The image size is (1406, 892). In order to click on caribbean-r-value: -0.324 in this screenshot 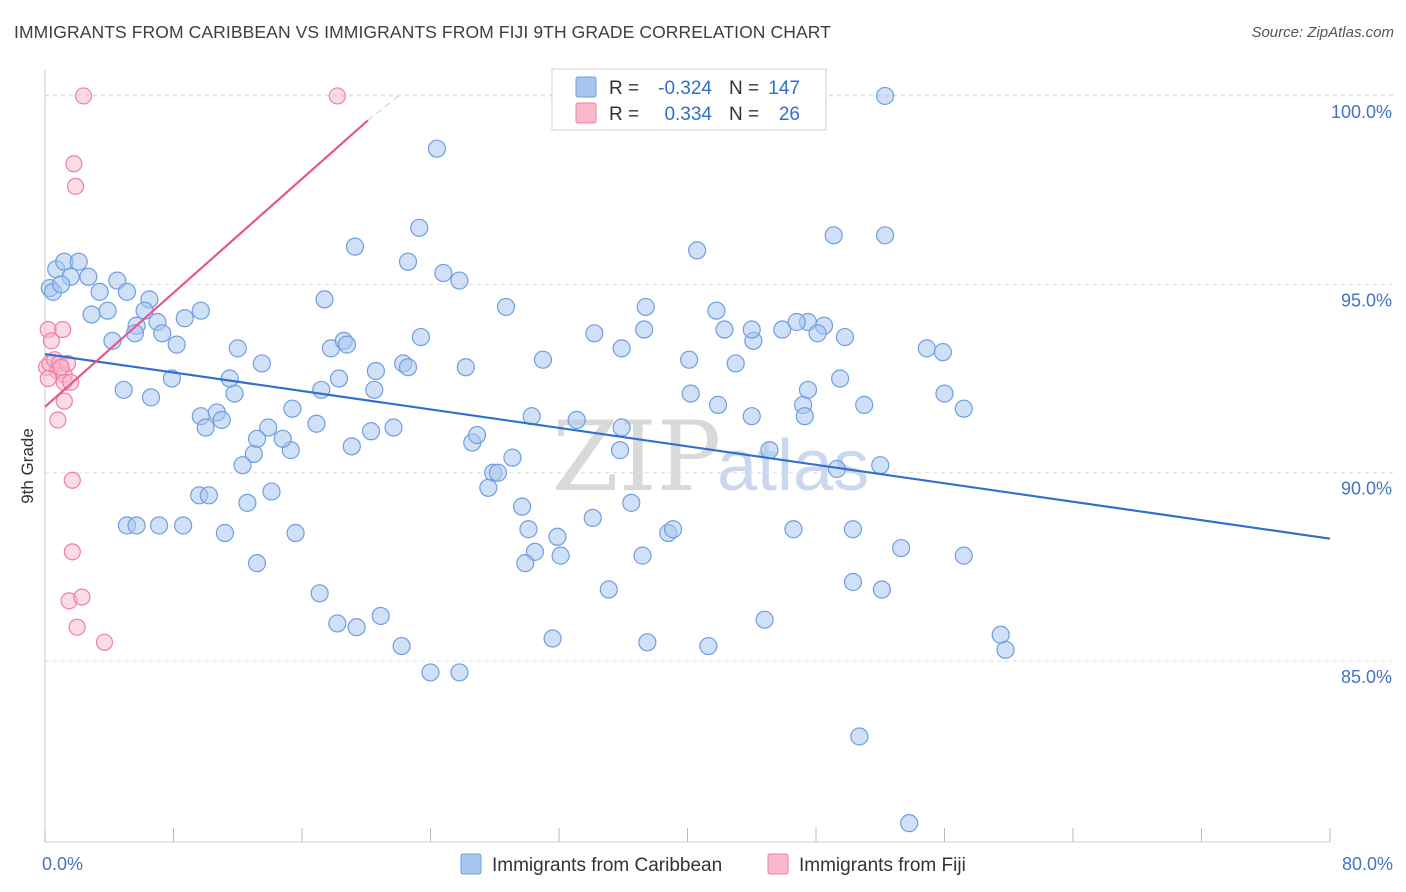, I will do `click(685, 88)`.